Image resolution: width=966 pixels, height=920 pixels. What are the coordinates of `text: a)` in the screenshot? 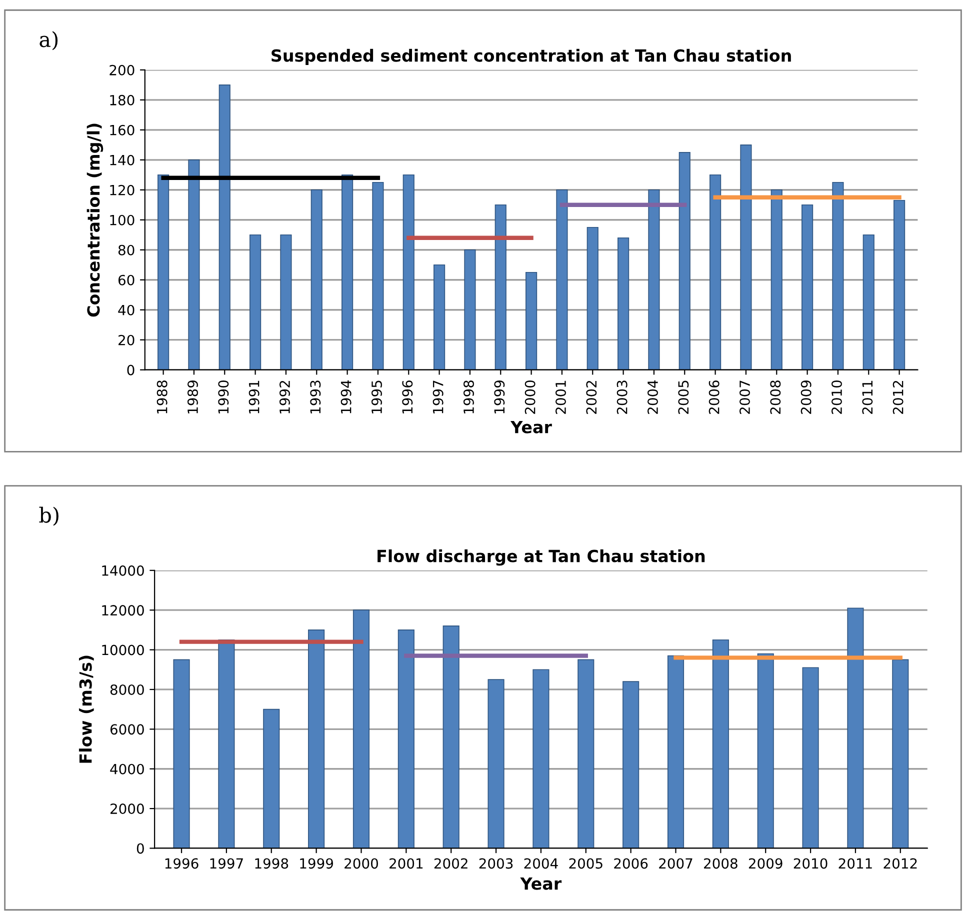 It's located at (49, 40).